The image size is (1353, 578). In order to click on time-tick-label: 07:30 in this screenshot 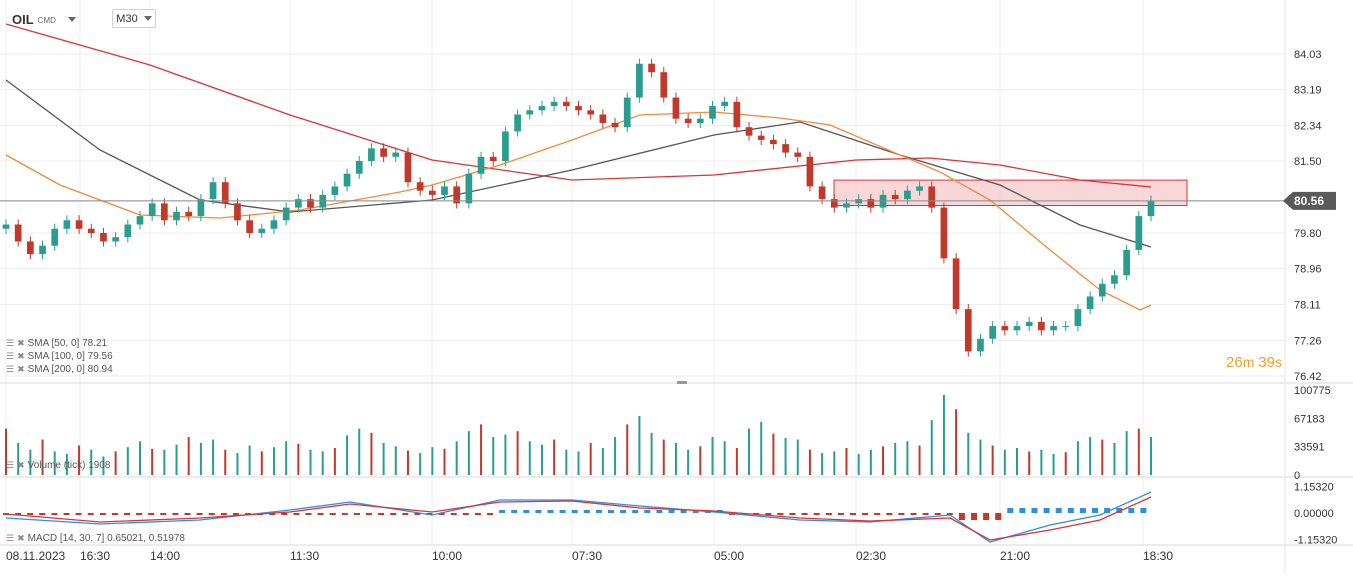, I will do `click(587, 556)`.